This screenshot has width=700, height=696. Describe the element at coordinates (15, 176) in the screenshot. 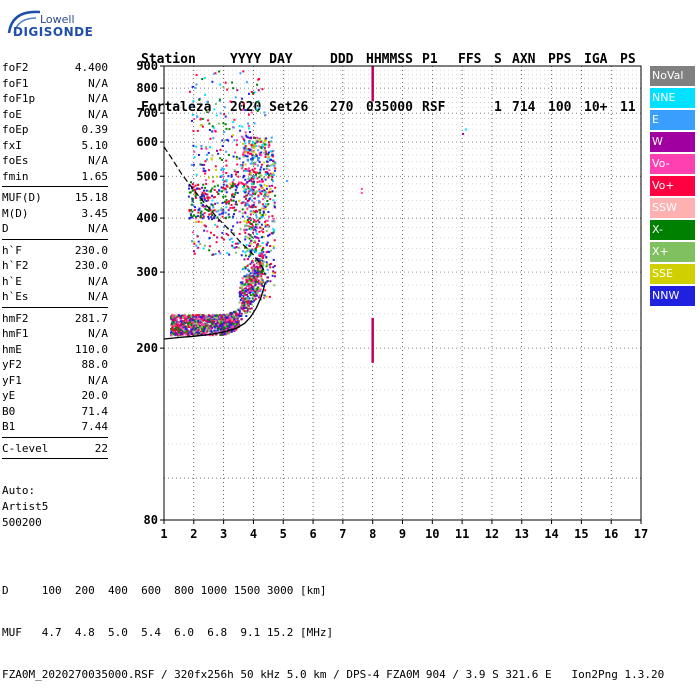

I see `param-name: fmin` at that location.